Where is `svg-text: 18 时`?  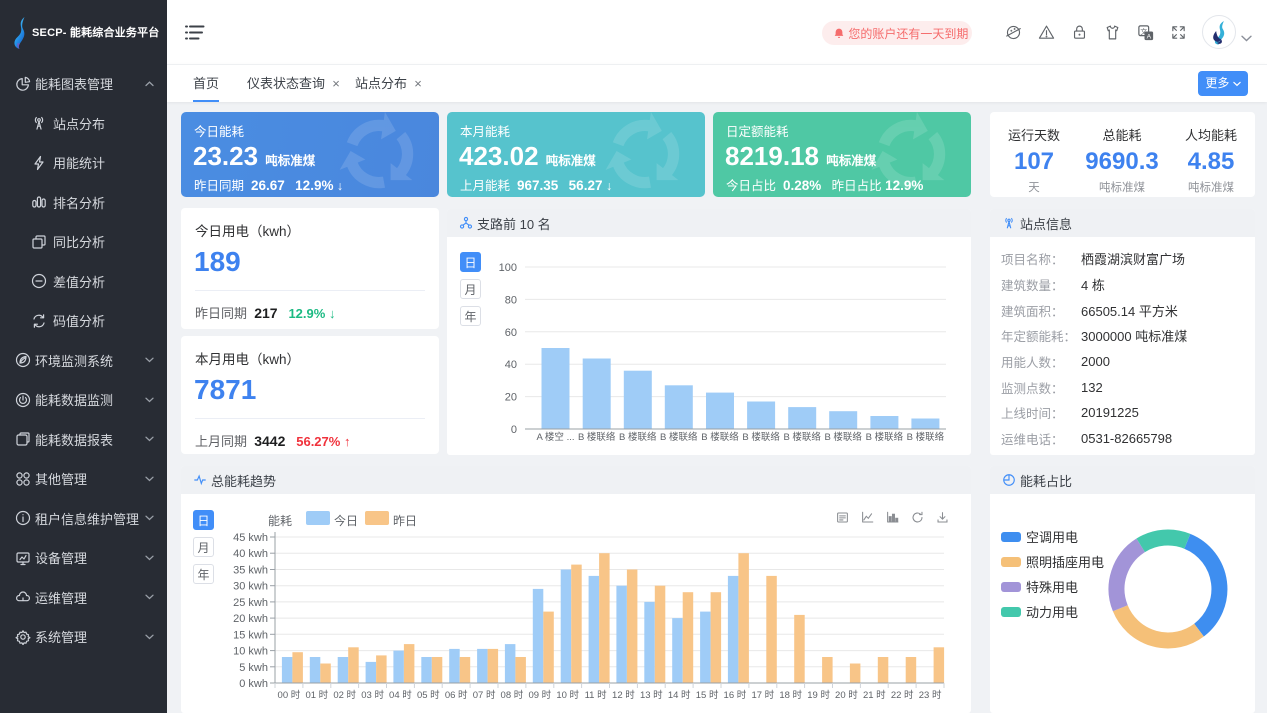 svg-text: 18 时 is located at coordinates (790, 695).